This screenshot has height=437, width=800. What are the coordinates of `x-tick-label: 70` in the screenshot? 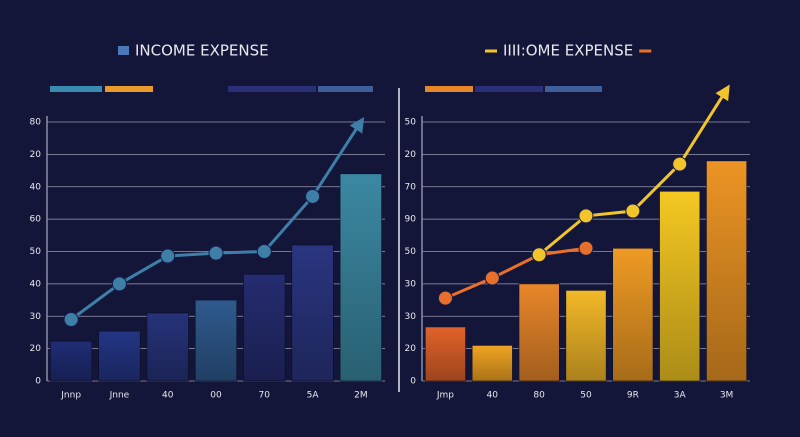 It's located at (265, 396).